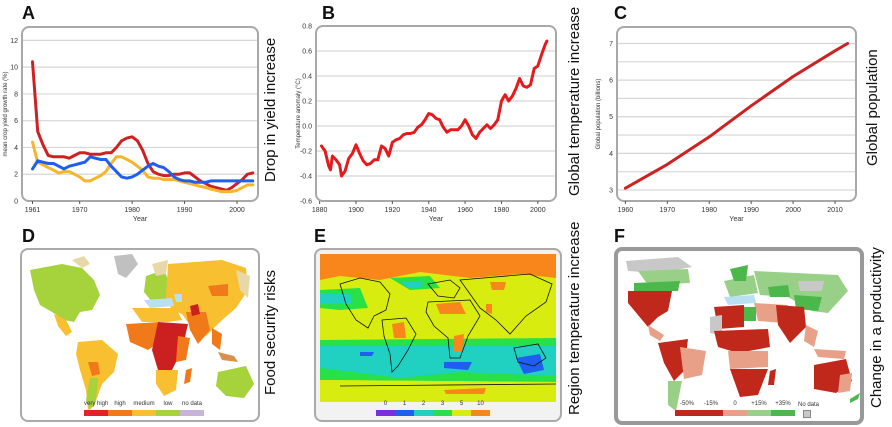  What do you see at coordinates (650, 309) in the screenshot?
I see `region-usa-south` at bounding box center [650, 309].